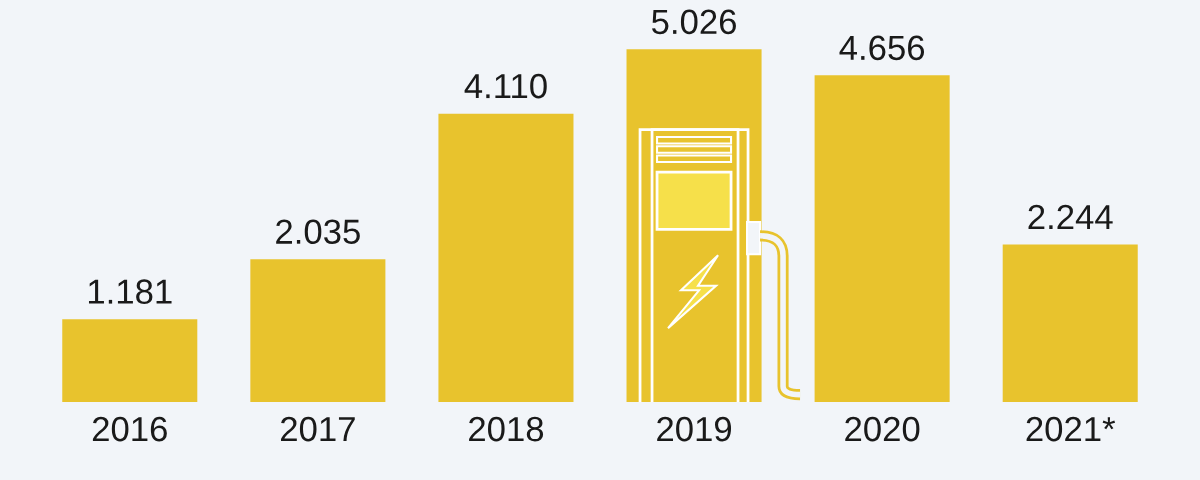 This screenshot has width=1200, height=480. Describe the element at coordinates (318, 232) in the screenshot. I see `data-label: 2.035` at that location.